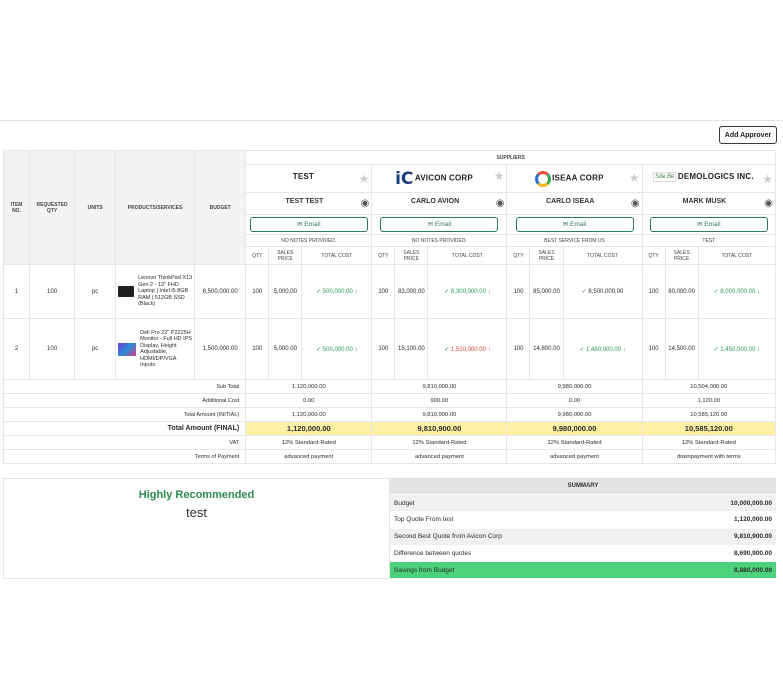 The image size is (783, 700). Describe the element at coordinates (583, 554) in the screenshot. I see `summary-row: Difference between quotes 8,690,900.00` at that location.